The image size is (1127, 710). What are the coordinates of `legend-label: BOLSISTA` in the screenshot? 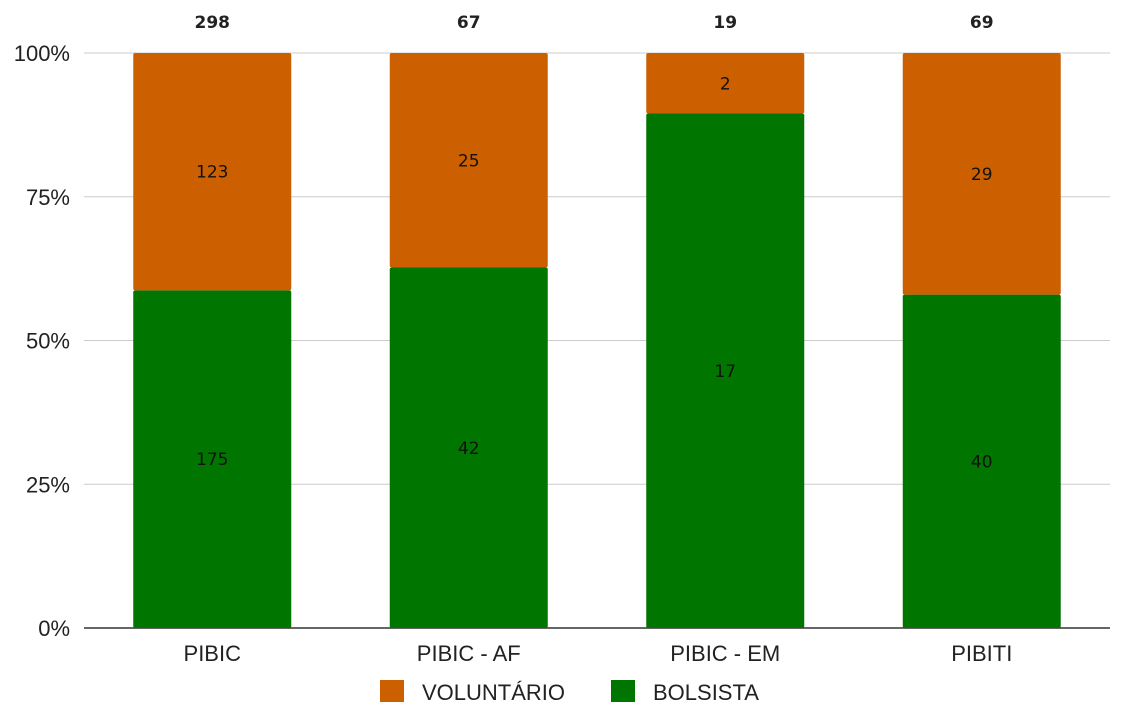 It's located at (706, 692).